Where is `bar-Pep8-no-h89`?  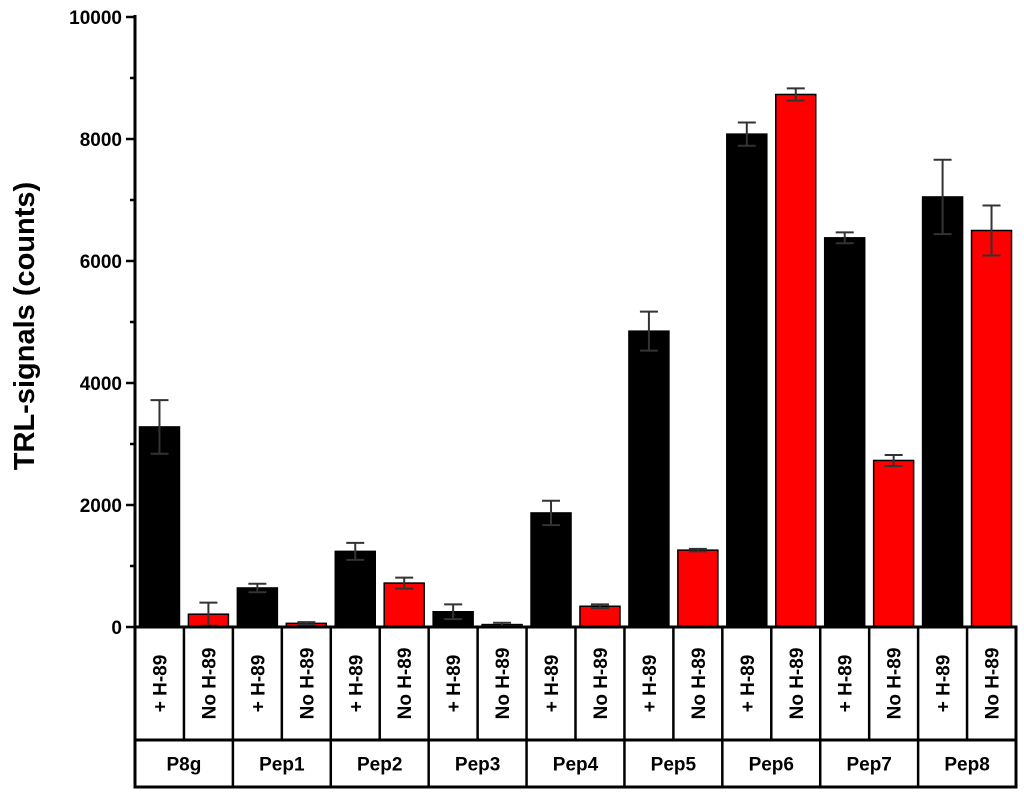 bar-Pep8-no-h89 is located at coordinates (991, 428).